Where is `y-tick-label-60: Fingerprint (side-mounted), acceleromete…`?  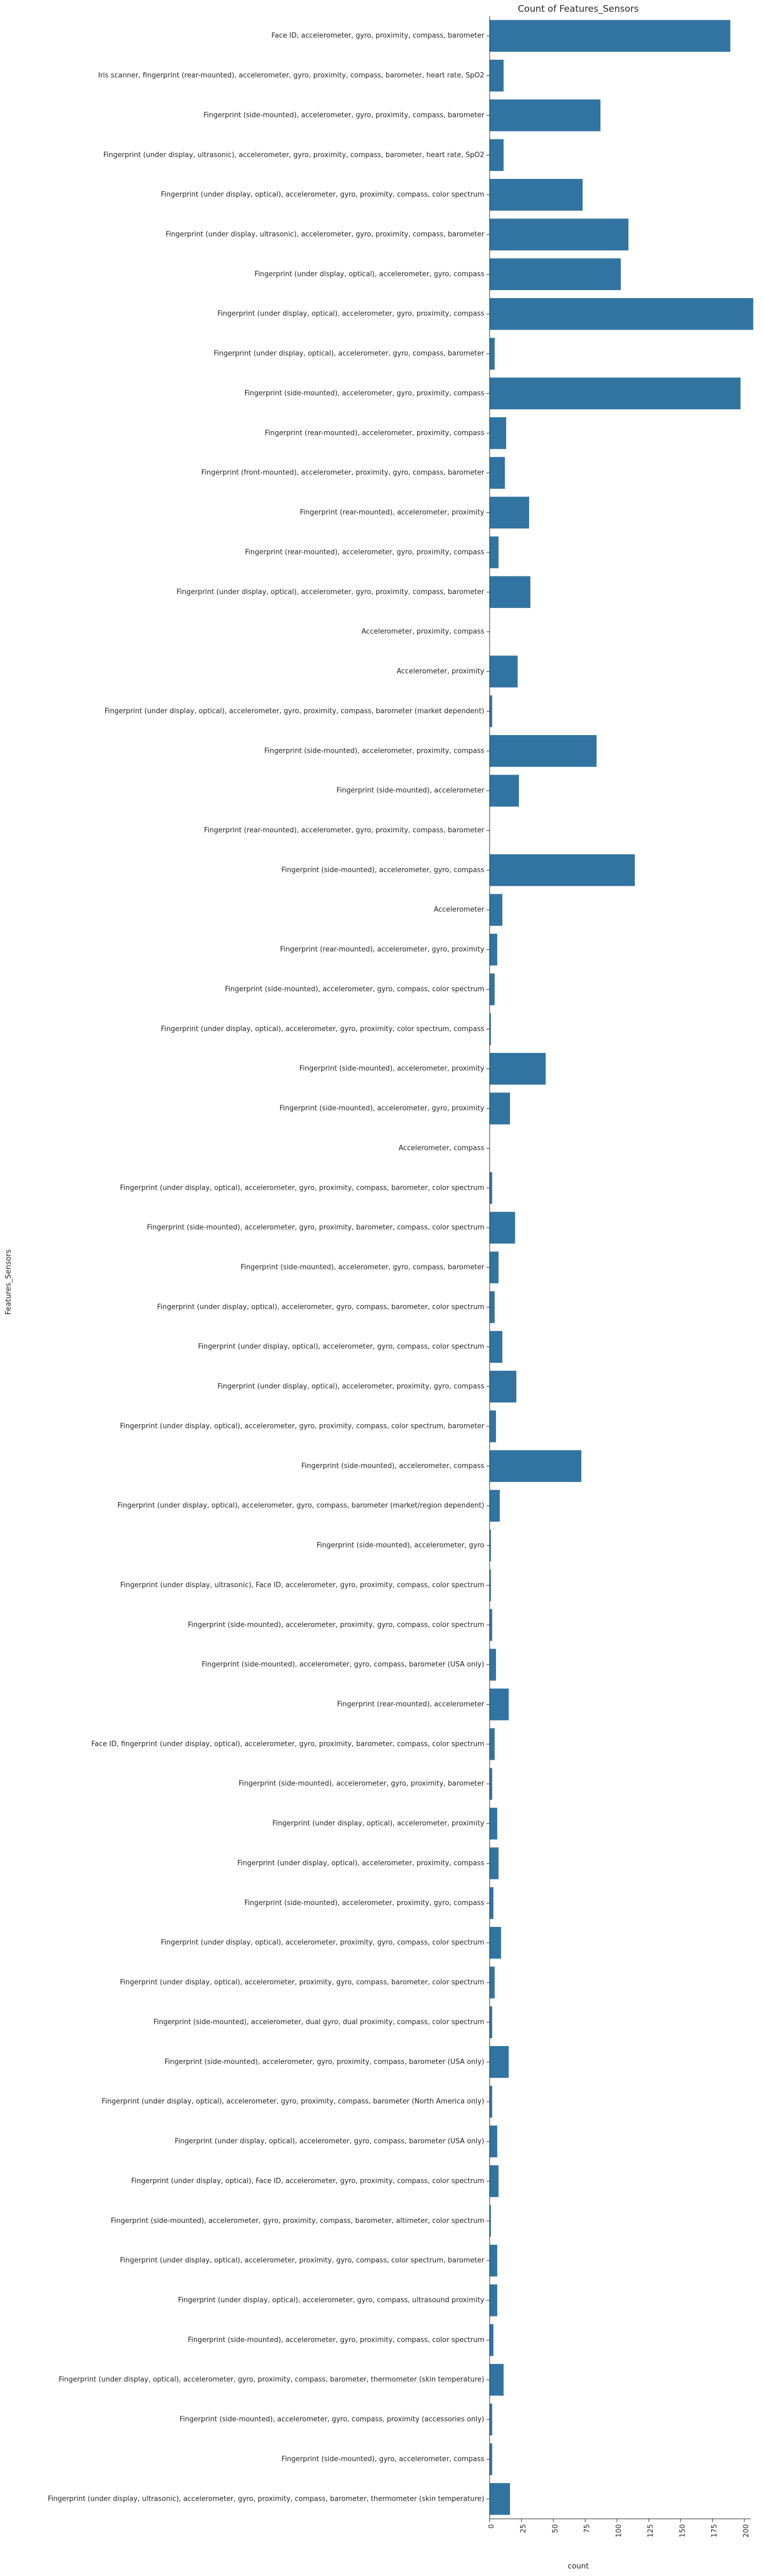 y-tick-label-60: Fingerprint (side-mounted), acceleromete… is located at coordinates (331, 2420).